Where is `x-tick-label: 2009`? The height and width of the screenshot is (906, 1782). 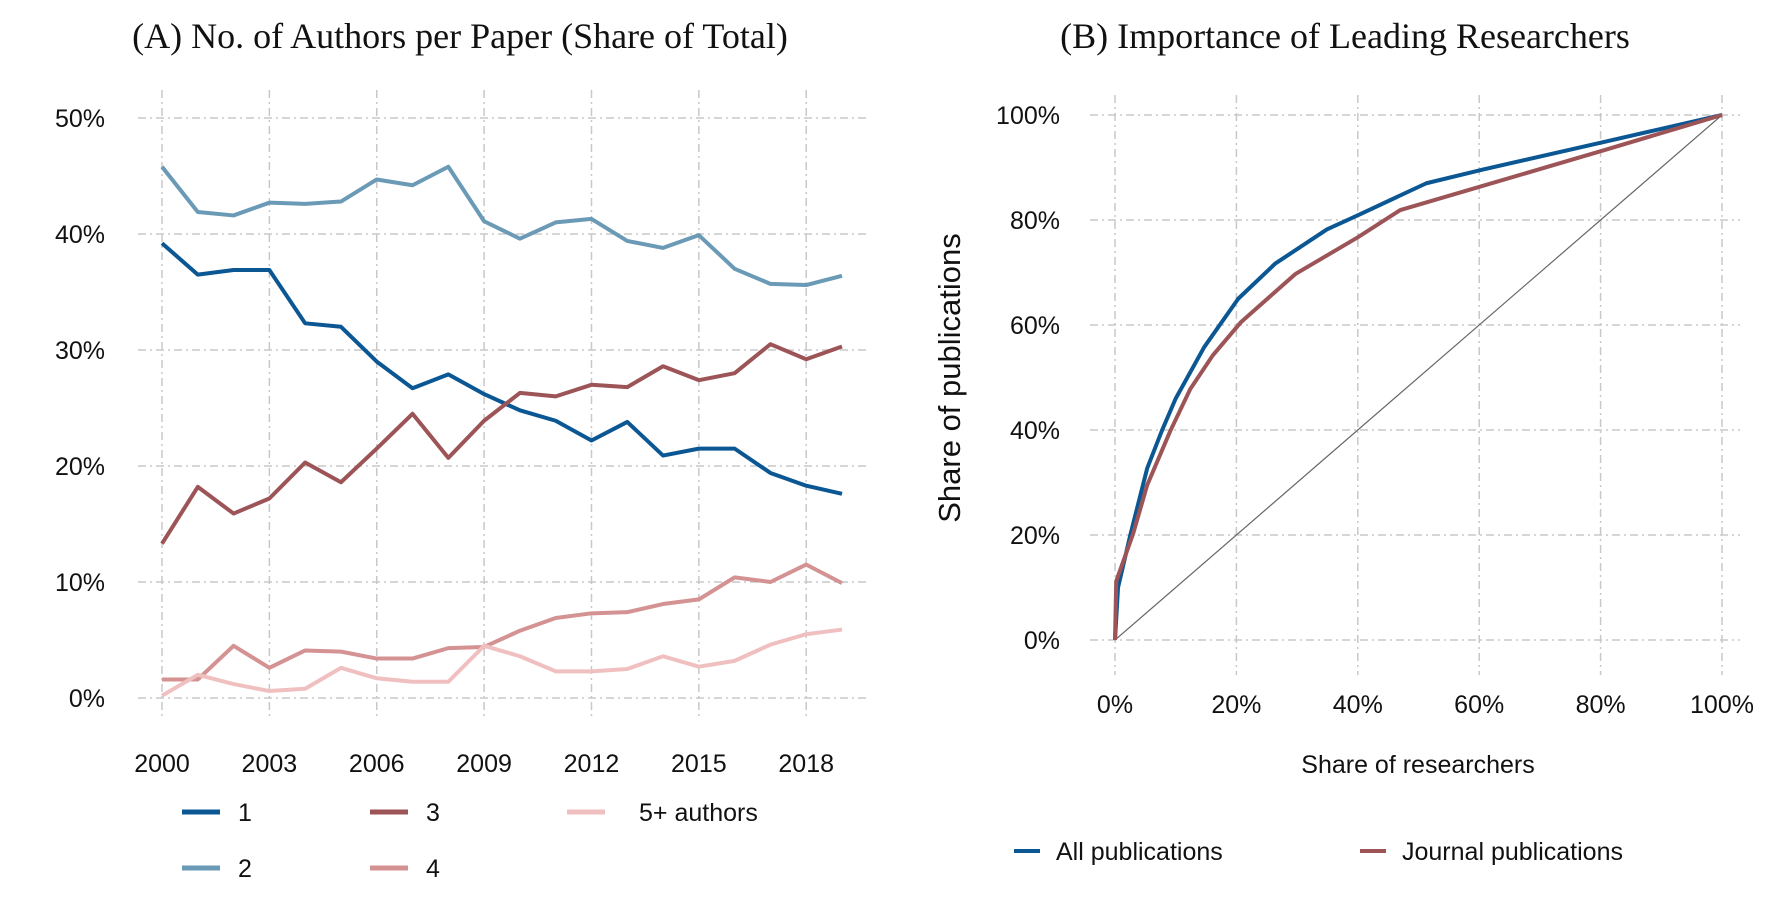
x-tick-label: 2009 is located at coordinates (484, 764).